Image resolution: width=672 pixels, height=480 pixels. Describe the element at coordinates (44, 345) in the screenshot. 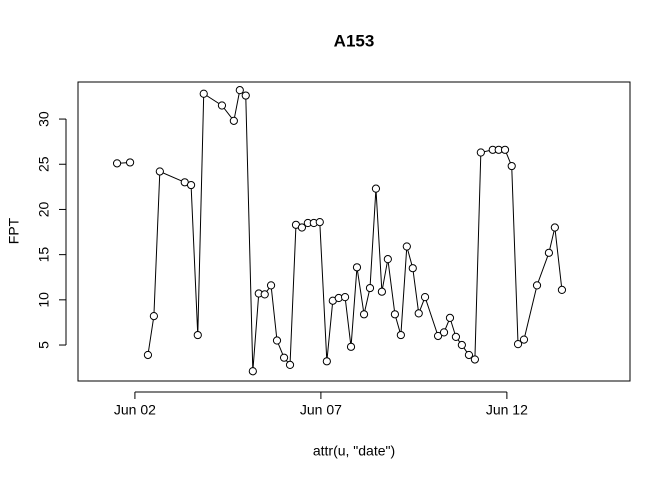

I see `y-tick-label: 5` at that location.